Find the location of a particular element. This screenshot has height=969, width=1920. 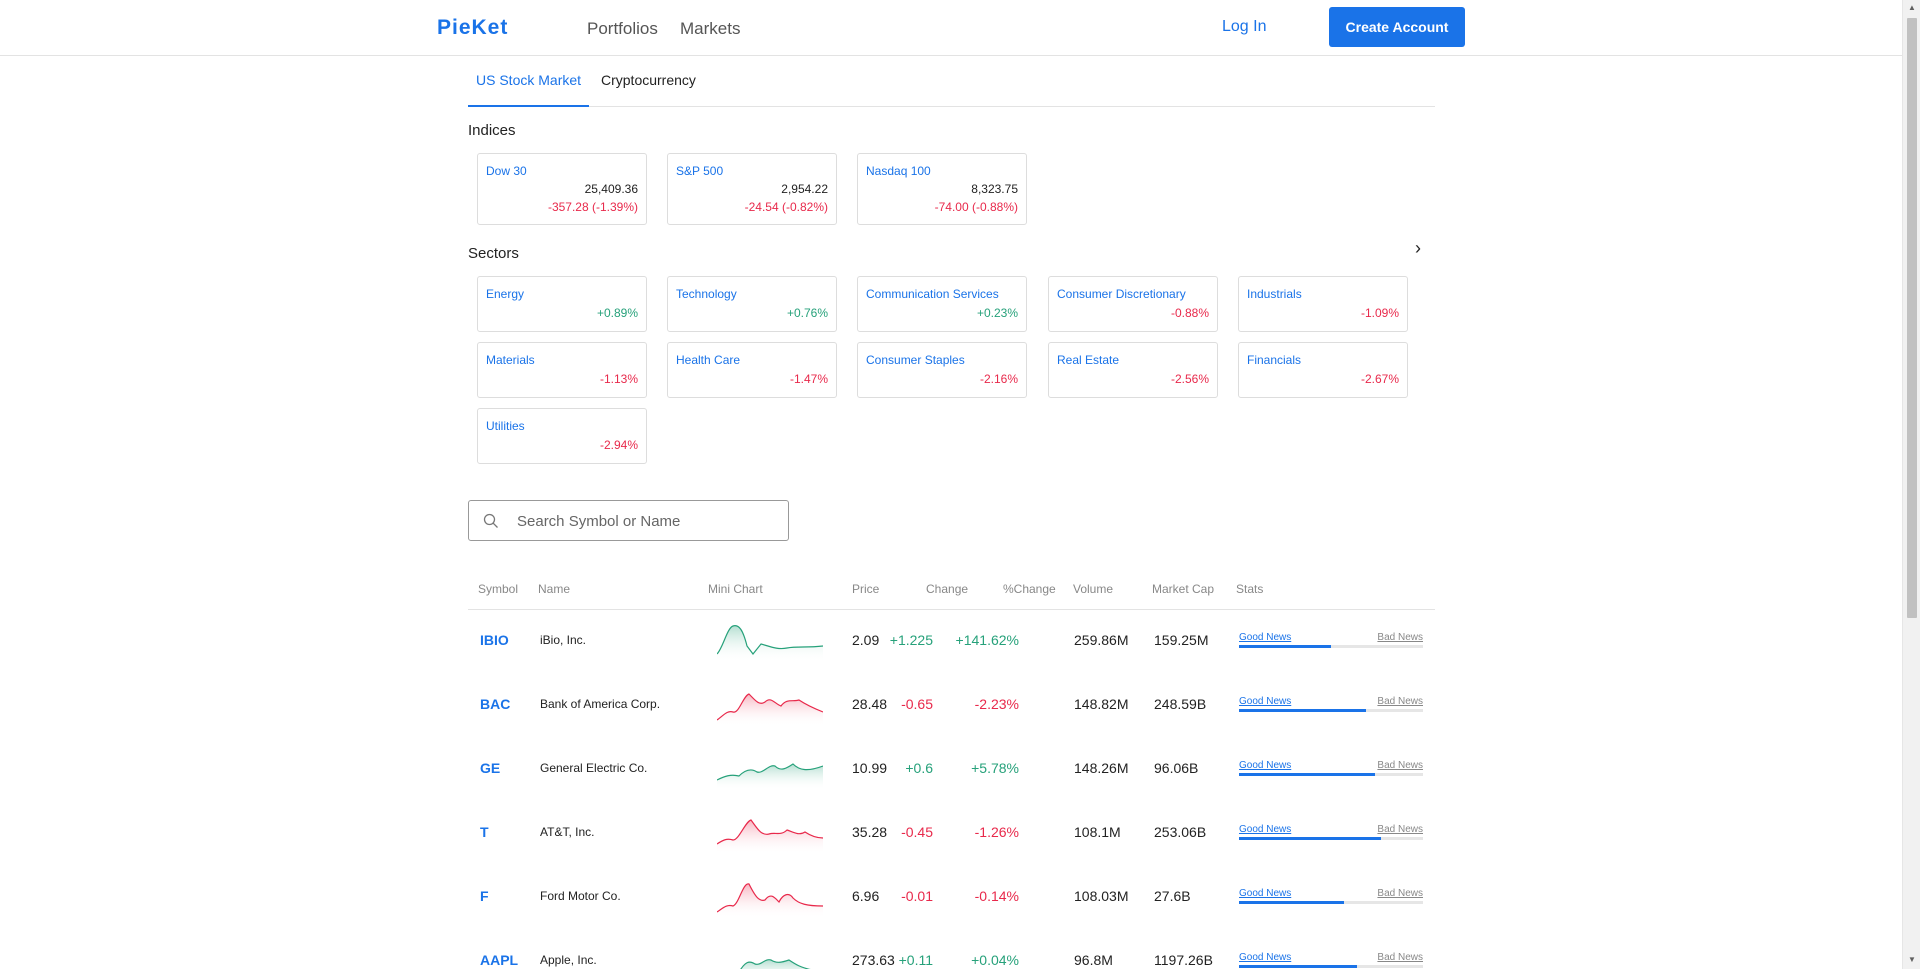

chevron-right-icon: › is located at coordinates (1418, 248).